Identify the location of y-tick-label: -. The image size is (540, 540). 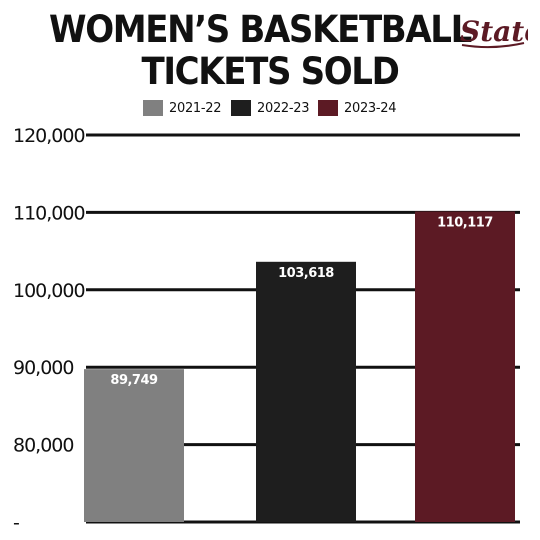
(16, 523).